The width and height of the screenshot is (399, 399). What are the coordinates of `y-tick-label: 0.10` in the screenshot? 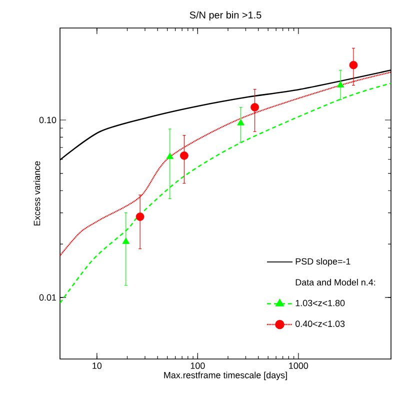 It's located at (47, 120).